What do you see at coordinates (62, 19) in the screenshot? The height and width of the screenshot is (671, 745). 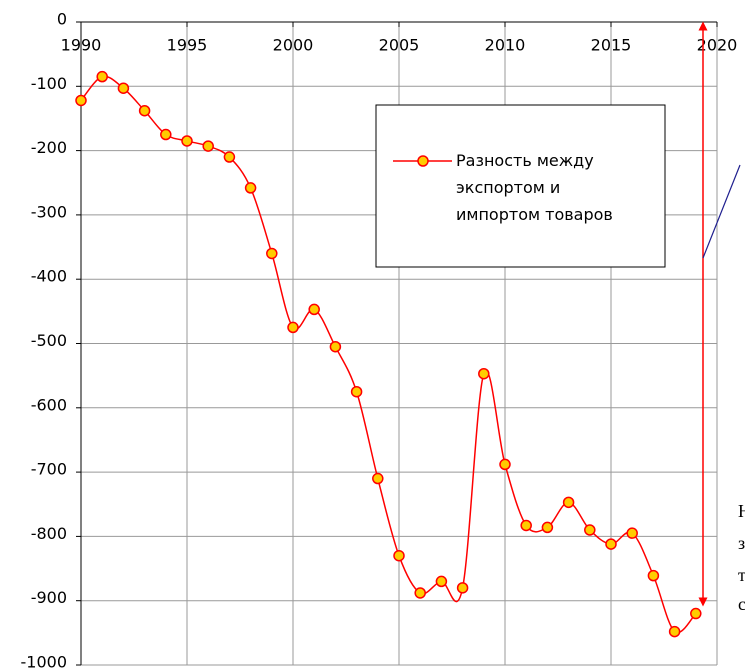 I see `y-tick-label: 0` at bounding box center [62, 19].